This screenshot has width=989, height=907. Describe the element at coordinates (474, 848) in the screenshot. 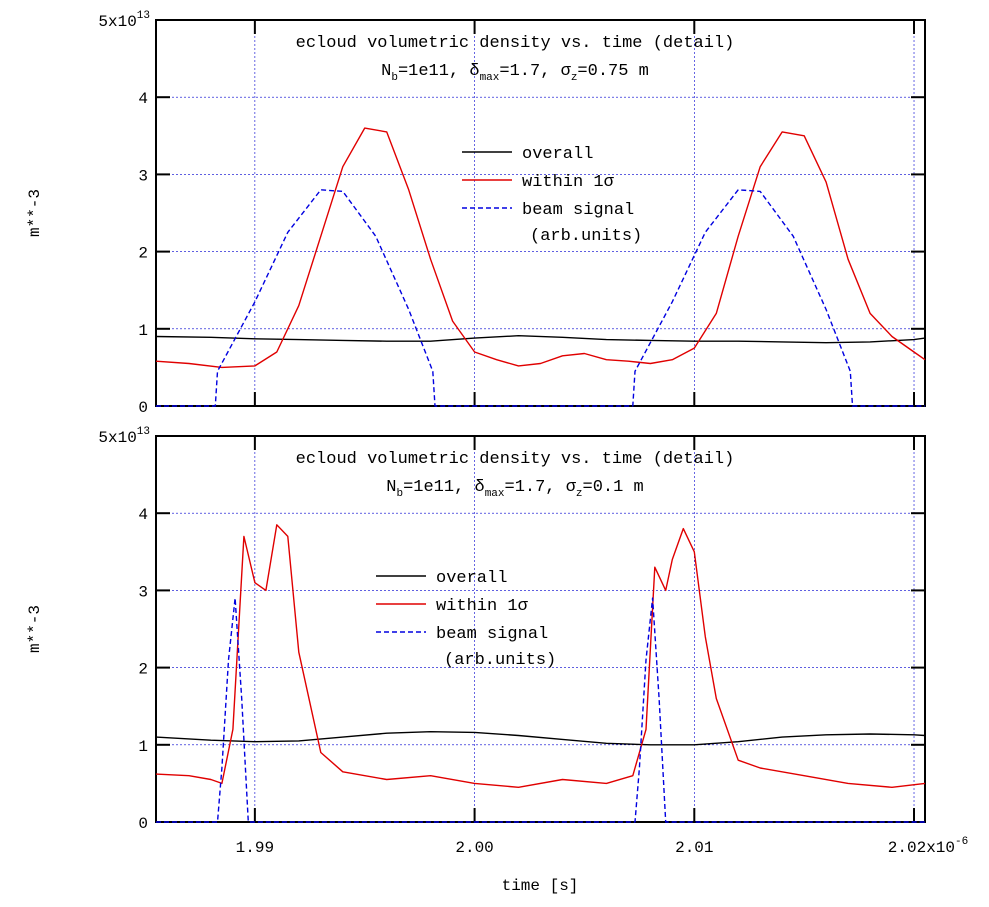

I see `x-tick-label: 2.00` at that location.